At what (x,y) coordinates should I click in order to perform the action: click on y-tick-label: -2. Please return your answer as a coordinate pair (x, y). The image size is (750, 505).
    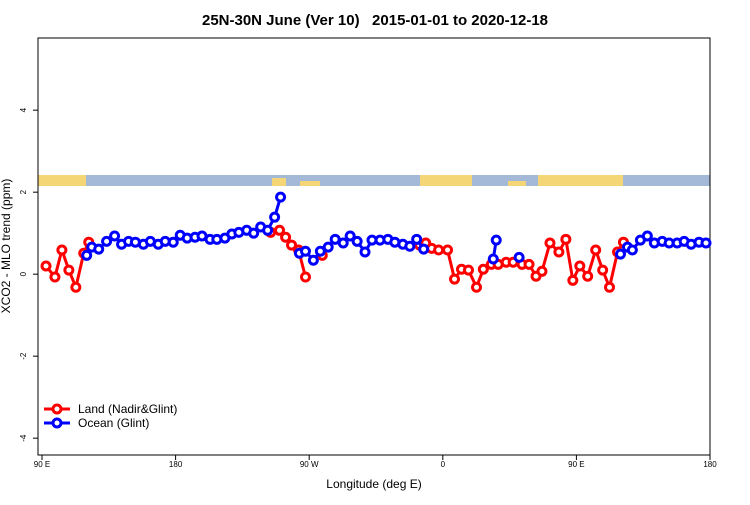
    Looking at the image, I should click on (23, 356).